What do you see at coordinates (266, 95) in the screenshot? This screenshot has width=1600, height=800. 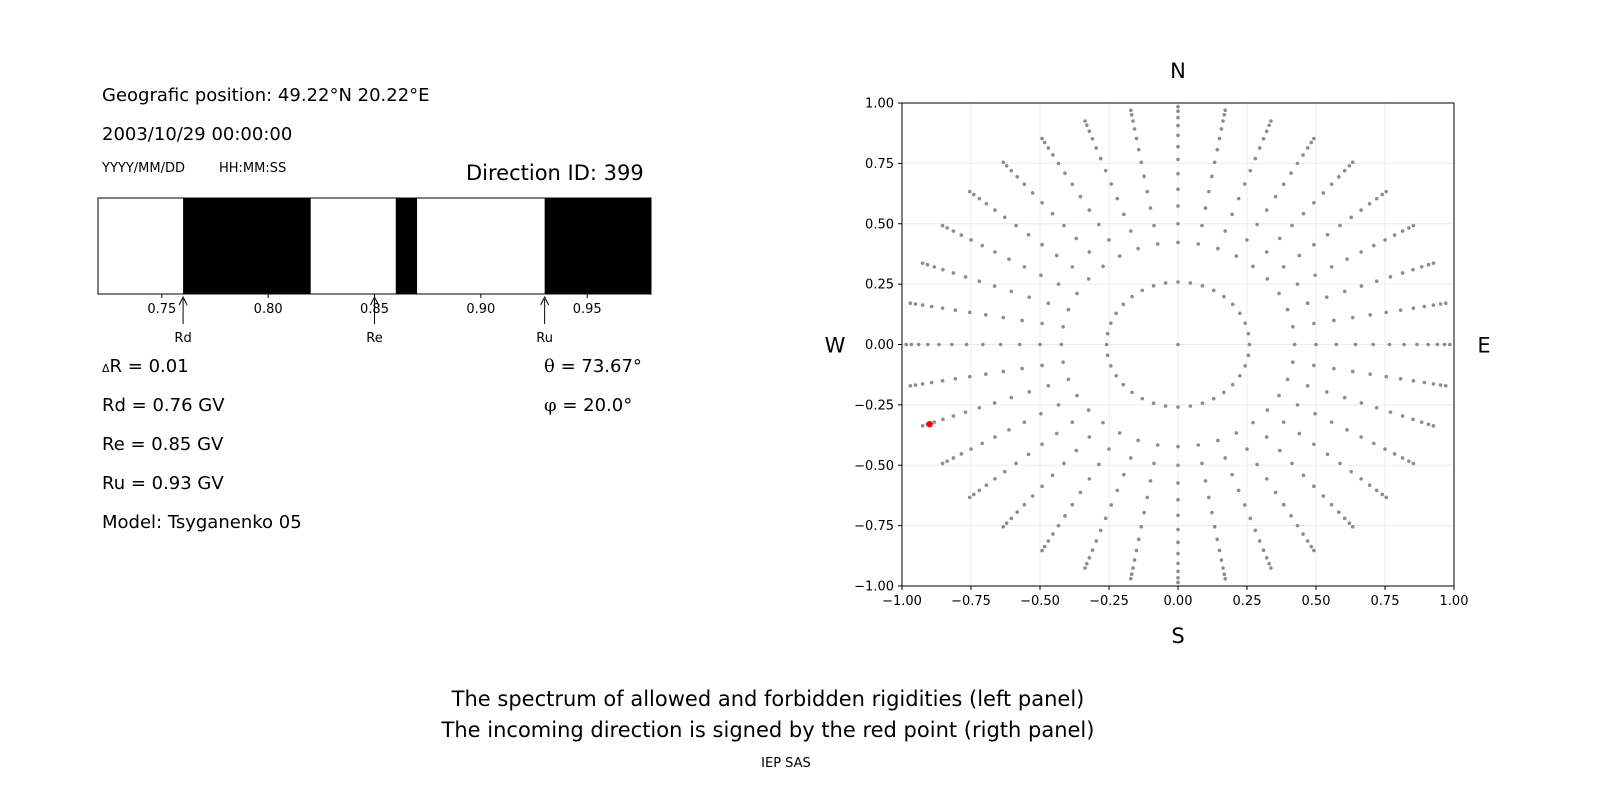 I see `geographic-position: Geografic position: 49.22°N 20.22°E` at bounding box center [266, 95].